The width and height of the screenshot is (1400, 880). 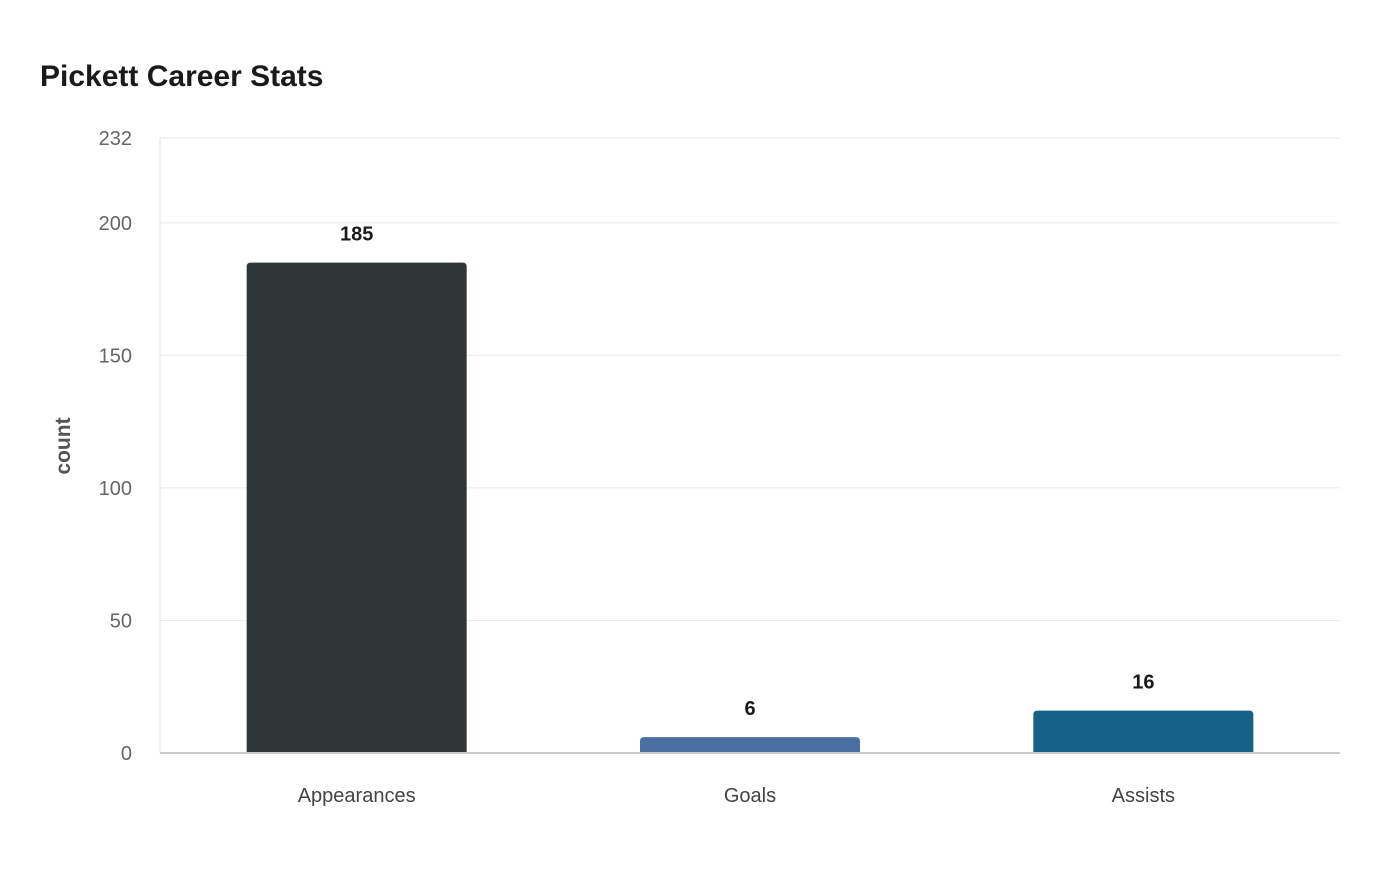 What do you see at coordinates (115, 489) in the screenshot?
I see `y-tick-label: 100` at bounding box center [115, 489].